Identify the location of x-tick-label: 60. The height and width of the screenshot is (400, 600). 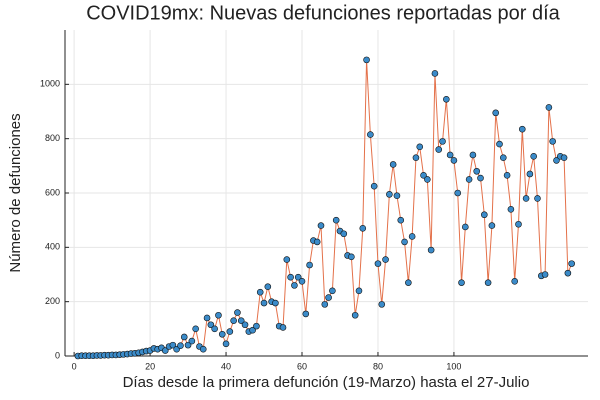
(302, 366).